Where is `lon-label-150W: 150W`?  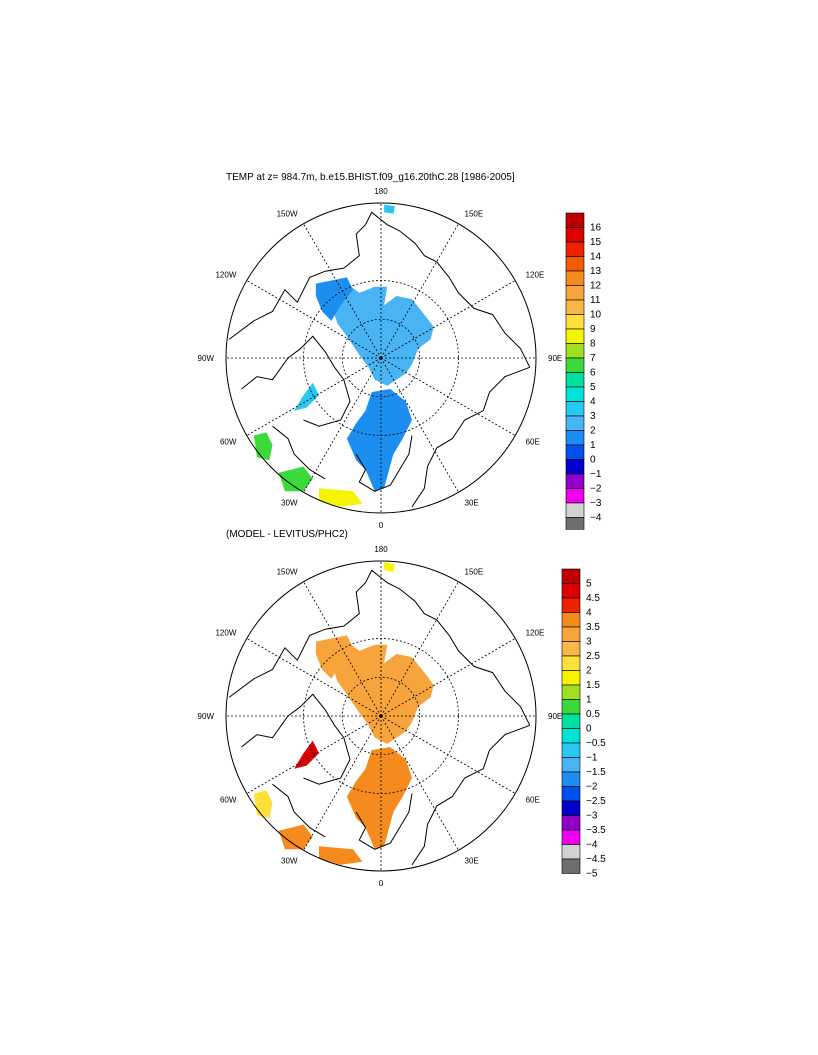
lon-label-150W: 150W is located at coordinates (287, 571).